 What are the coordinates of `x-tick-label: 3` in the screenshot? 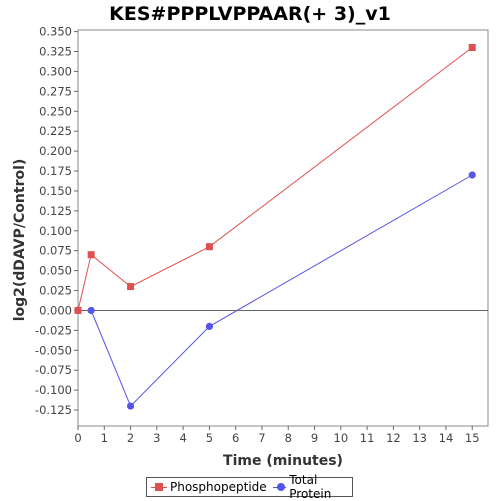 It's located at (156, 438).